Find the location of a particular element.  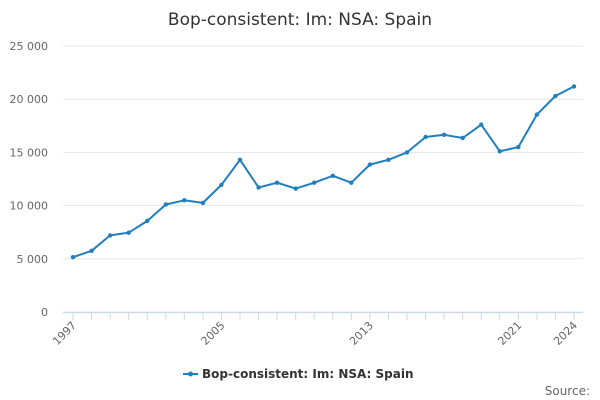

x-tick-label: 2005 is located at coordinates (213, 333).